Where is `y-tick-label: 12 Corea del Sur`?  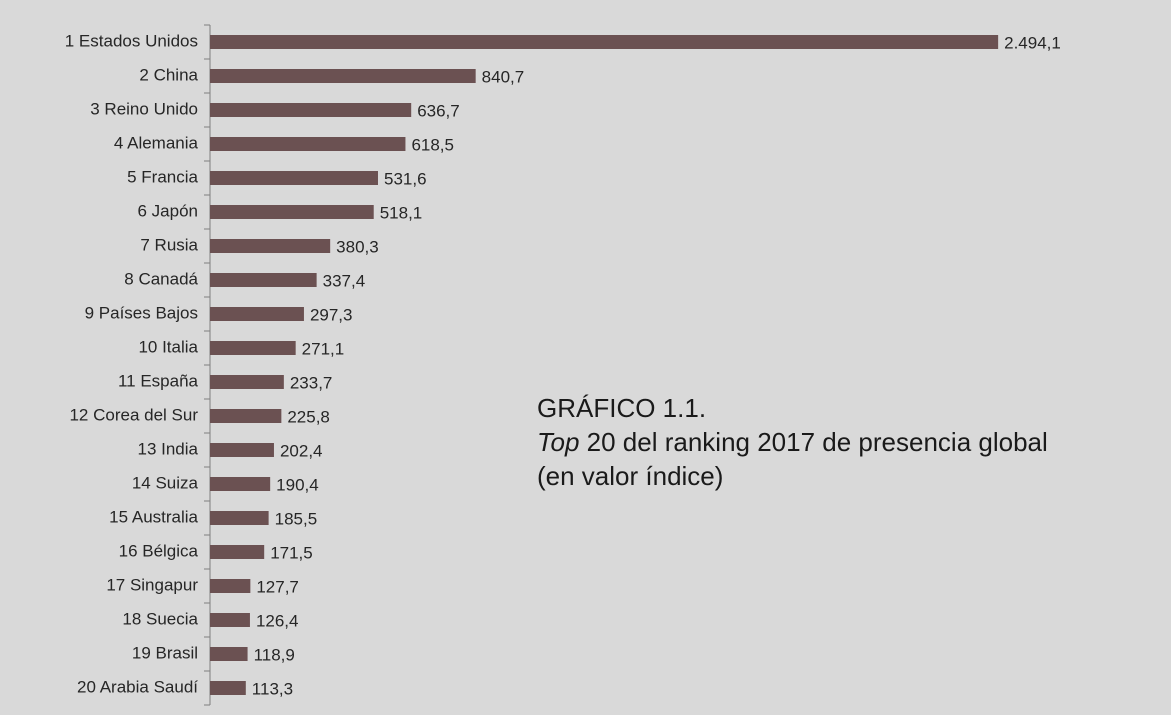 y-tick-label: 12 Corea del Sur is located at coordinates (133, 414).